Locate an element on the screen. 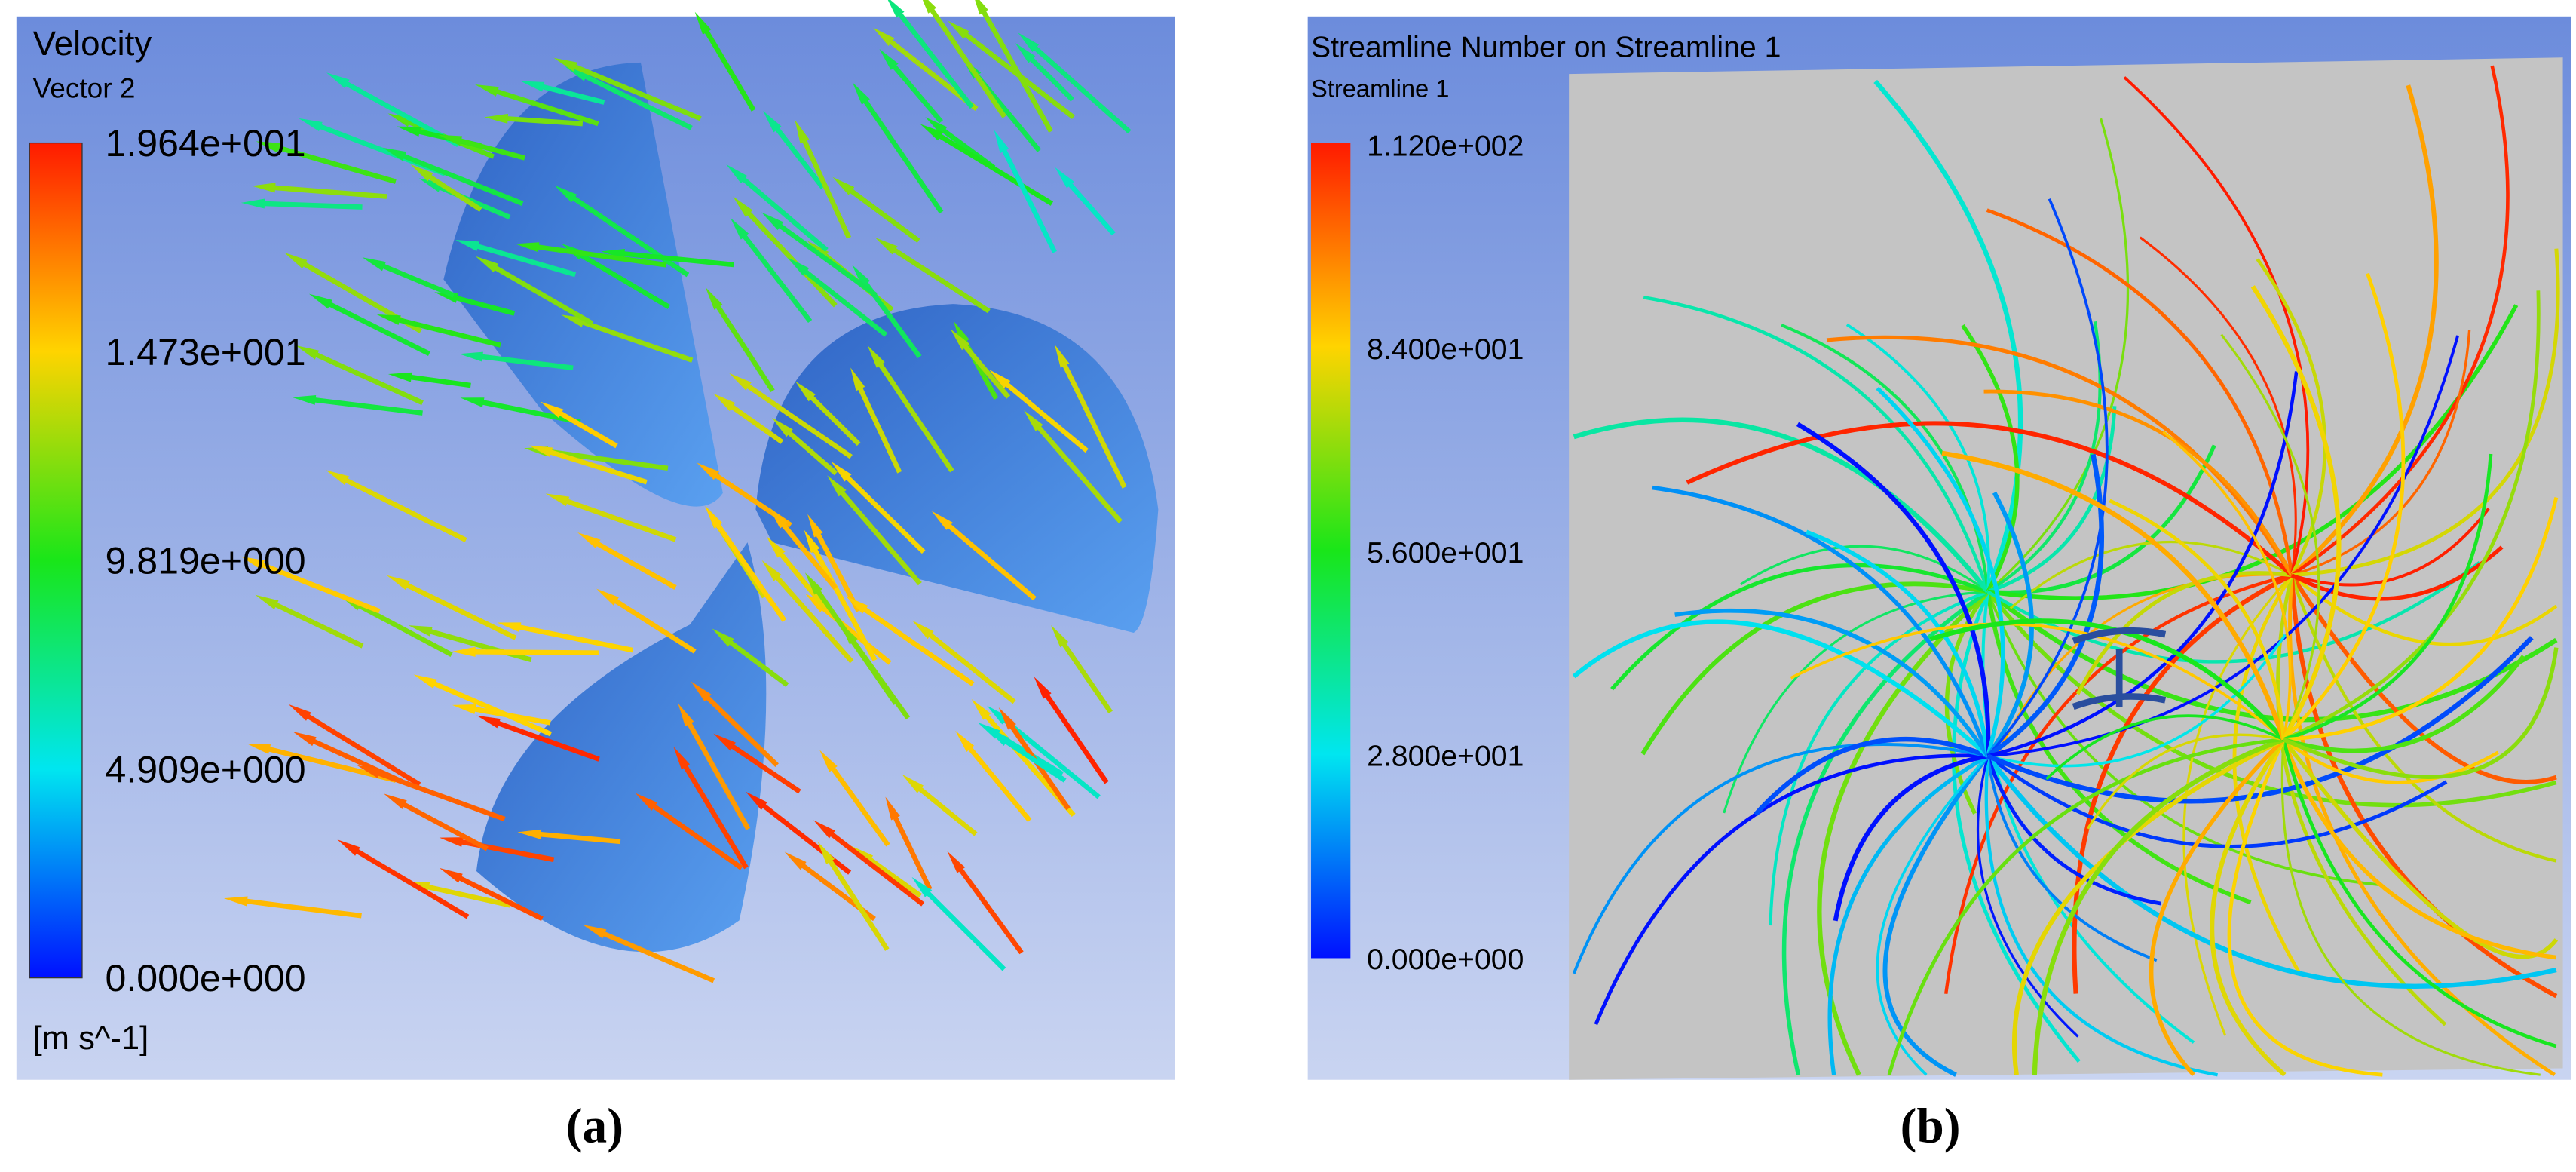 This screenshot has width=2576, height=1172. legend-label: 1.964e+001 is located at coordinates (205, 143).